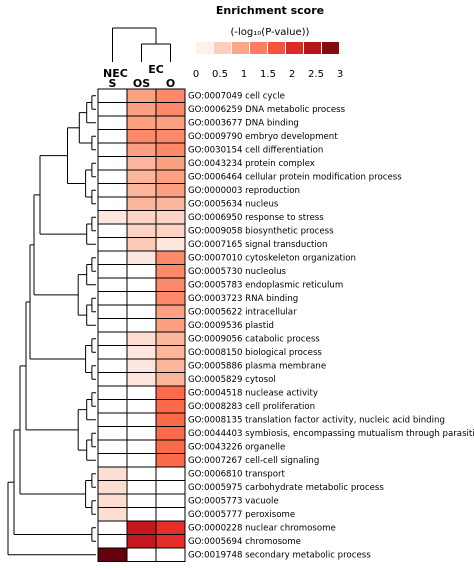 Image resolution: width=474 pixels, height=570 pixels. Describe the element at coordinates (244, 542) in the screenshot. I see `row-label: GO:0005694 chromosome` at that location.